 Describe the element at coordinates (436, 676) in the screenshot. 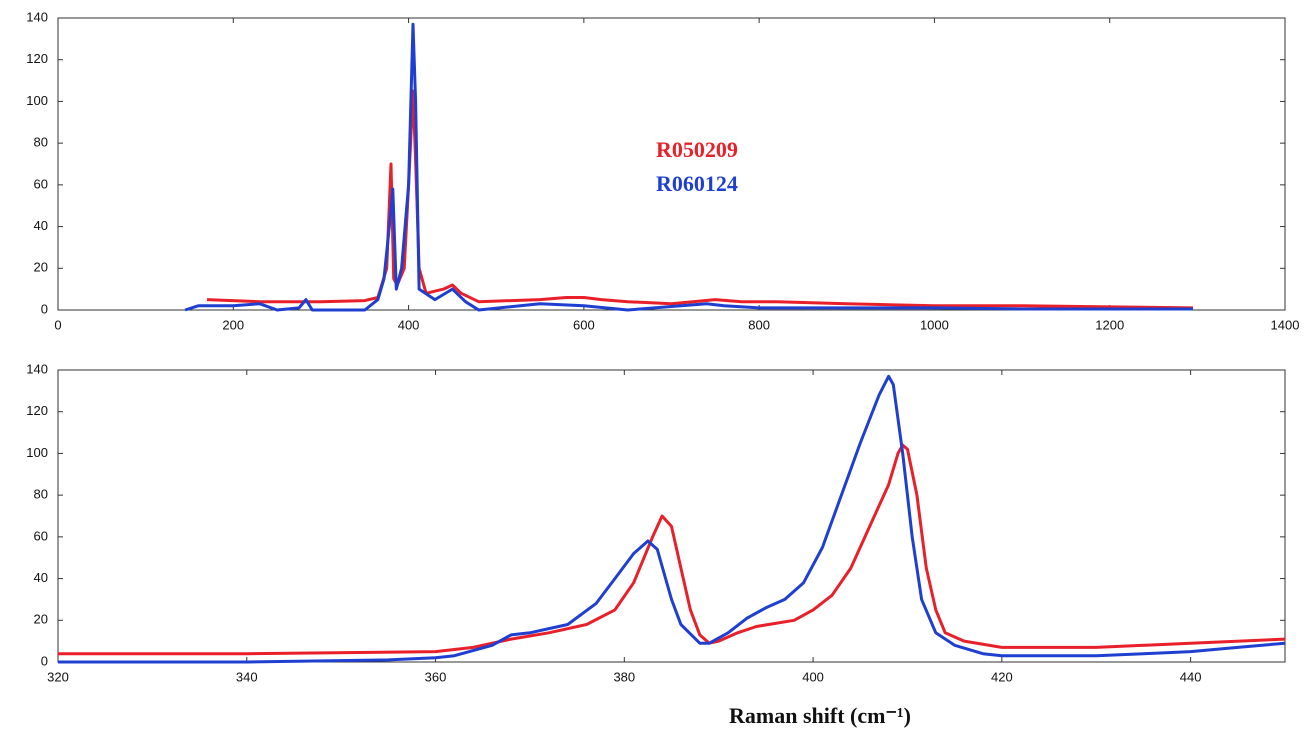

I see `x-tick-label: 360` at that location.